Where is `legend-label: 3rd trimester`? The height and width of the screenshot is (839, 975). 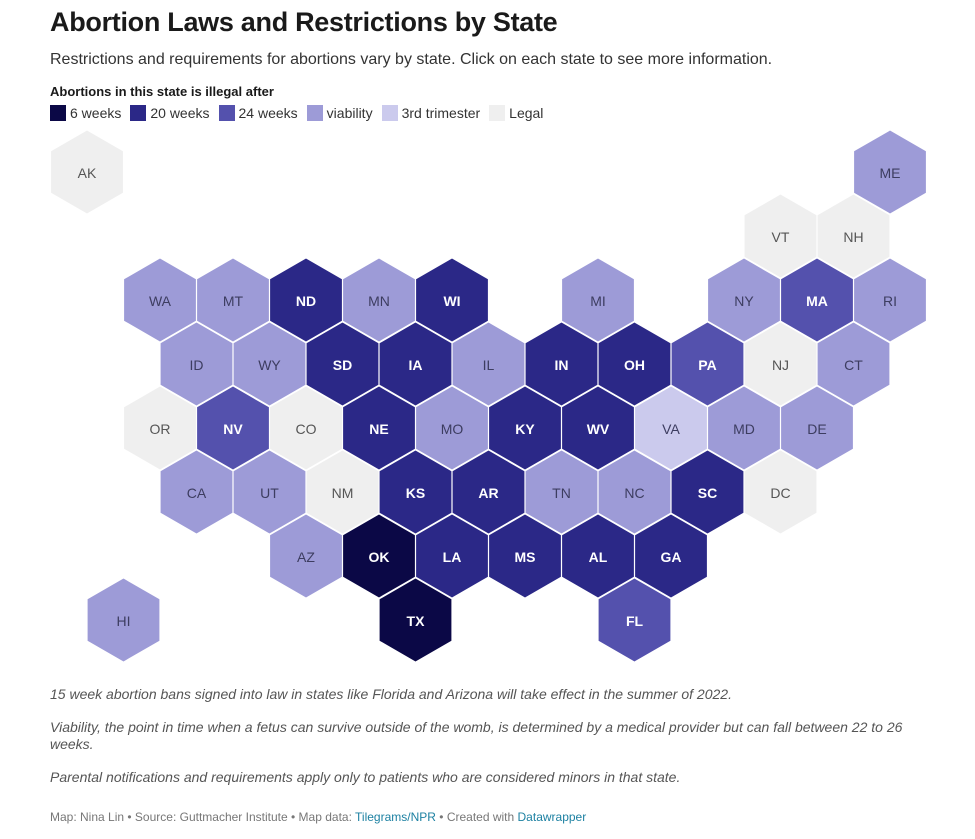 legend-label: 3rd trimester is located at coordinates (441, 113).